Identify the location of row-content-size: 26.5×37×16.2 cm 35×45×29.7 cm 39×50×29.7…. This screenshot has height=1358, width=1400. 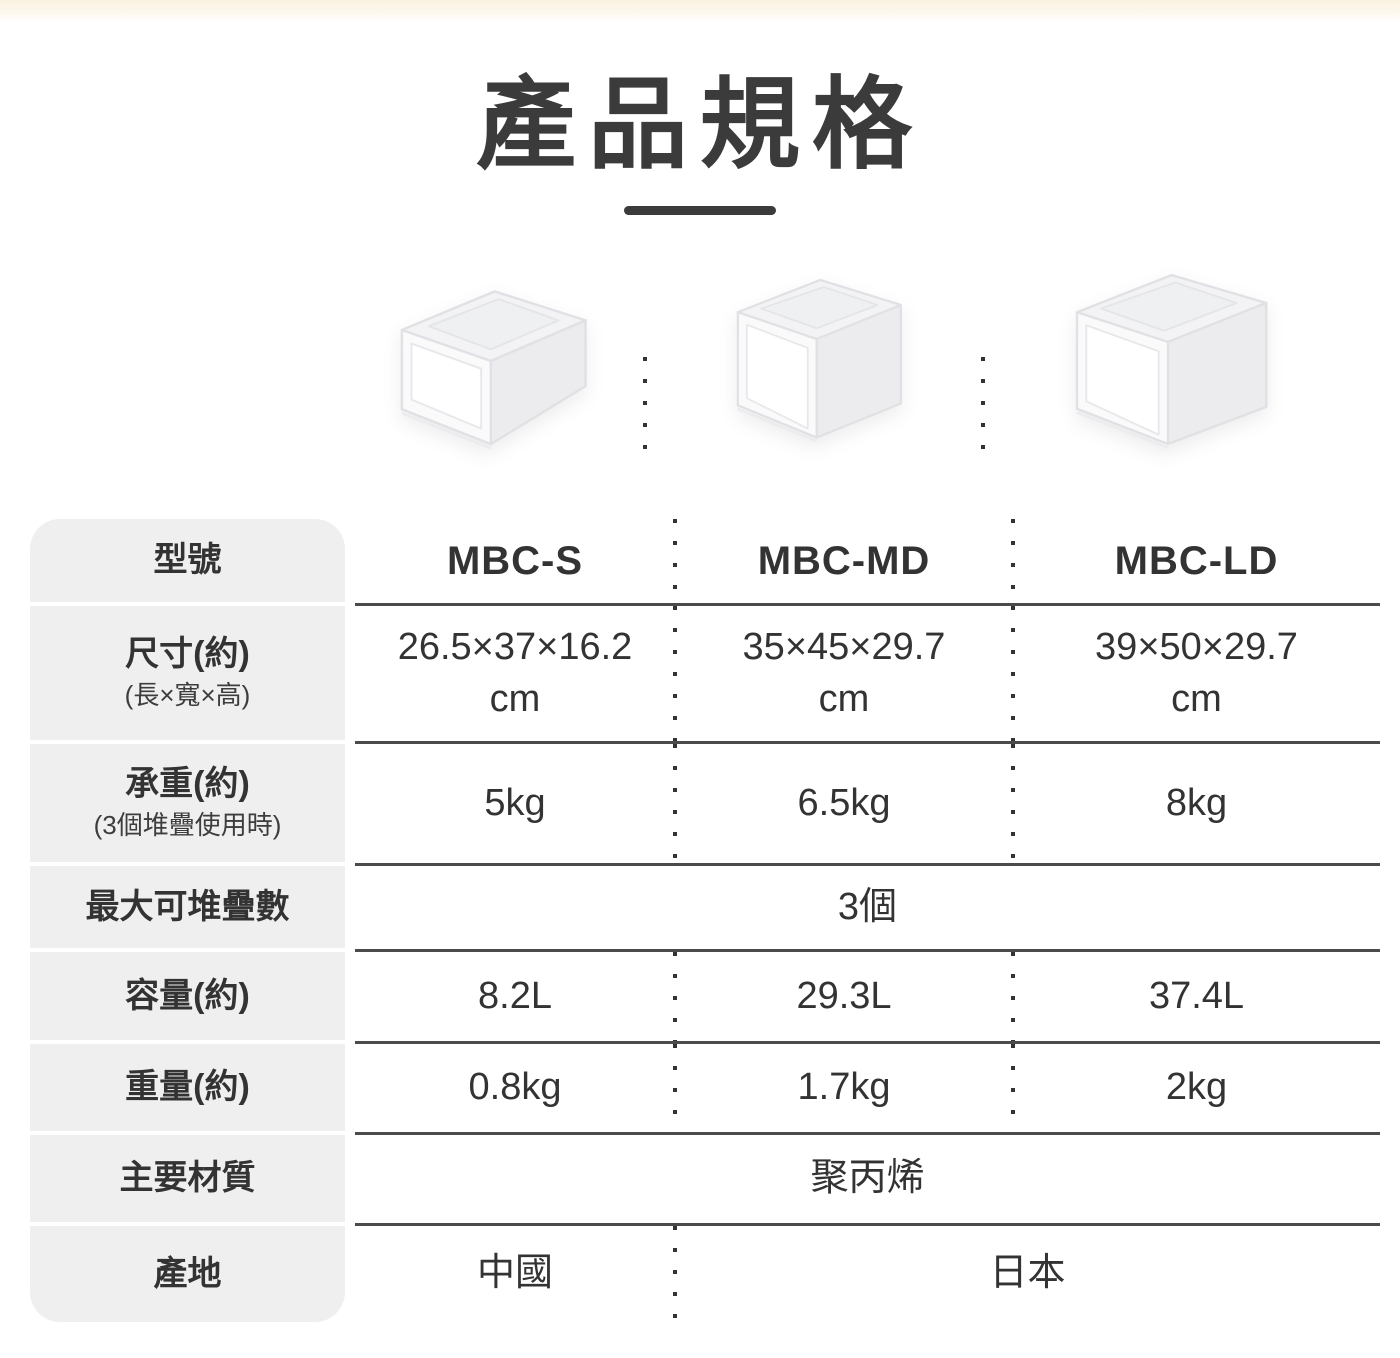
(867, 675).